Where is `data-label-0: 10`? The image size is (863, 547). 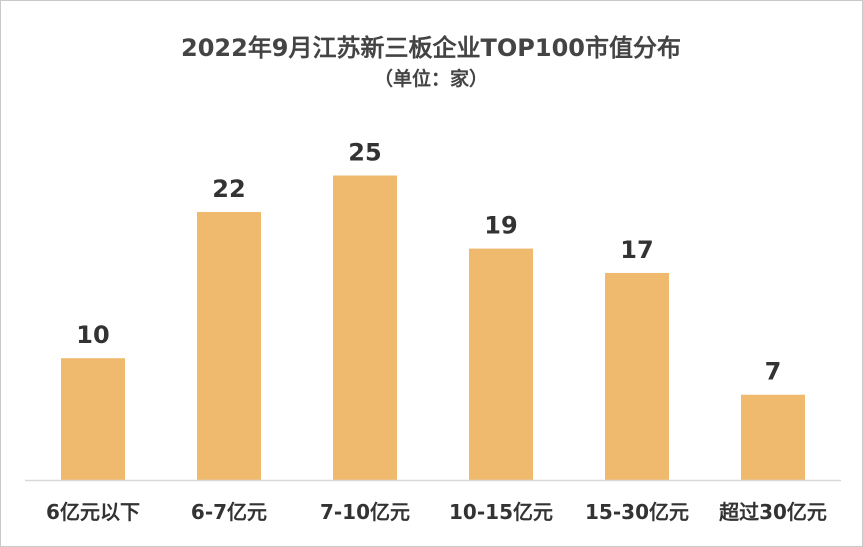 data-label-0: 10 is located at coordinates (92, 335).